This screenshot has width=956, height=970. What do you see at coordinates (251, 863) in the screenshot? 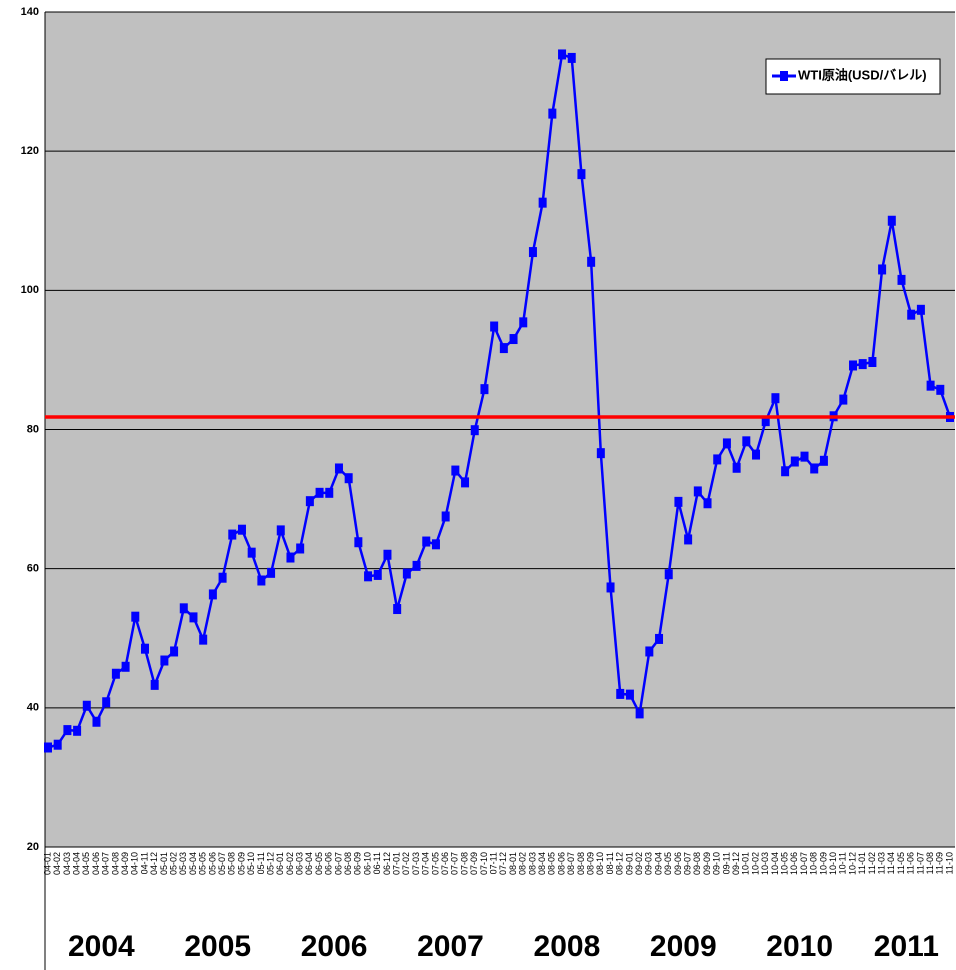
I see `x-tick-label: 05-10` at bounding box center [251, 863].